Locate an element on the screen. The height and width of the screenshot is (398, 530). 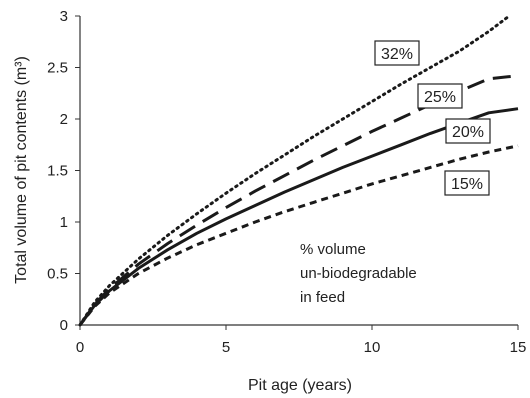
annotation-line-2: un-biodegradable is located at coordinates (358, 273).